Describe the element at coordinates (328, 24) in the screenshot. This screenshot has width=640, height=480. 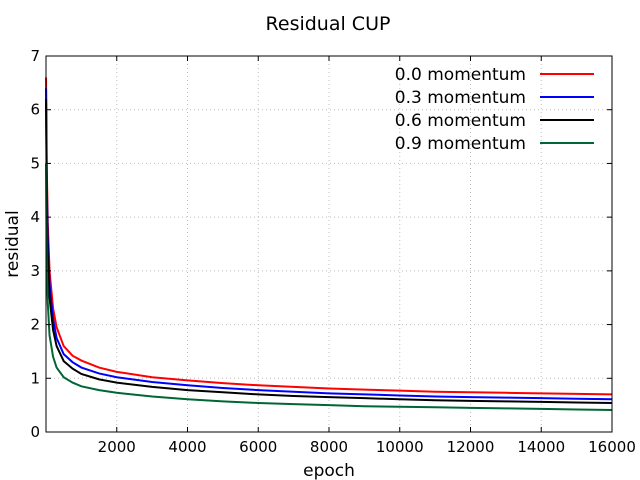
I see `chart-title: Residual CUP` at that location.